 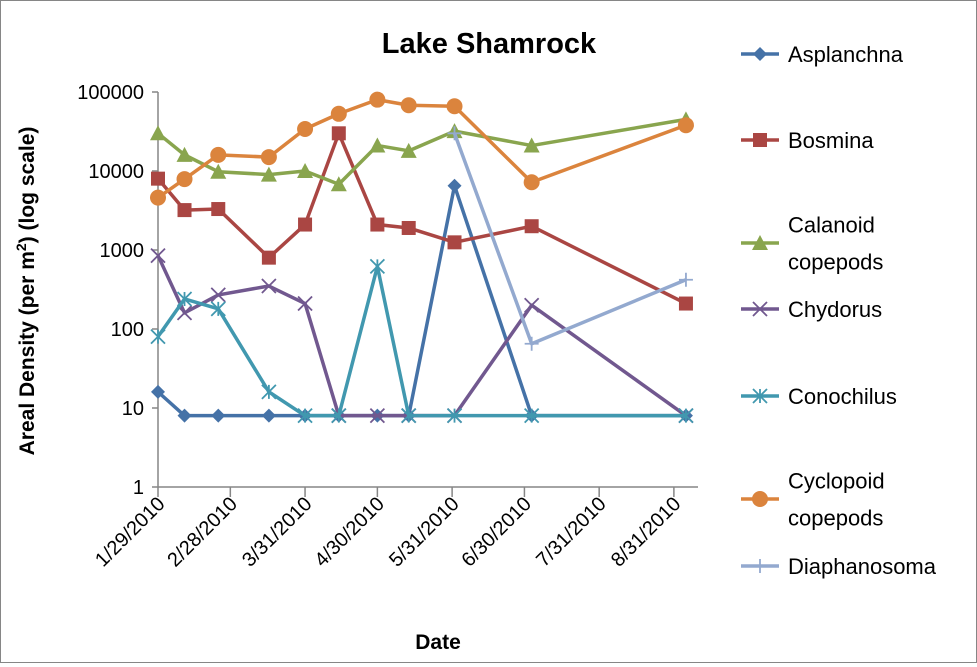 What do you see at coordinates (27, 185) in the screenshot?
I see `y-axis-label-end: ) (log scale)` at bounding box center [27, 185].